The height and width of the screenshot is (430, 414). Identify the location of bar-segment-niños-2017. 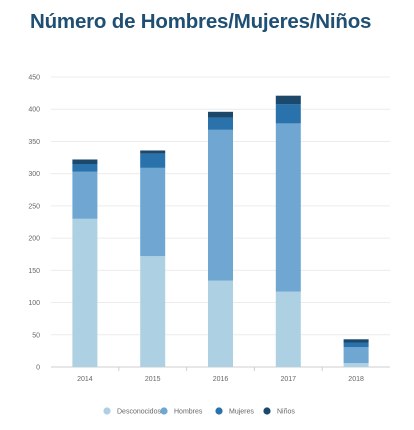
(288, 100).